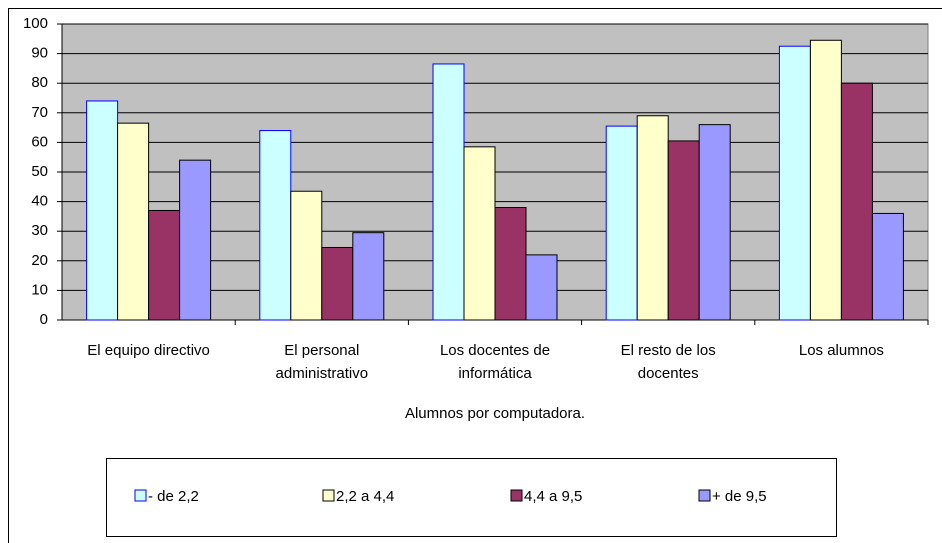 The width and height of the screenshot is (942, 543). What do you see at coordinates (841, 350) in the screenshot?
I see `x-tick-label: Los alumnos` at bounding box center [841, 350].